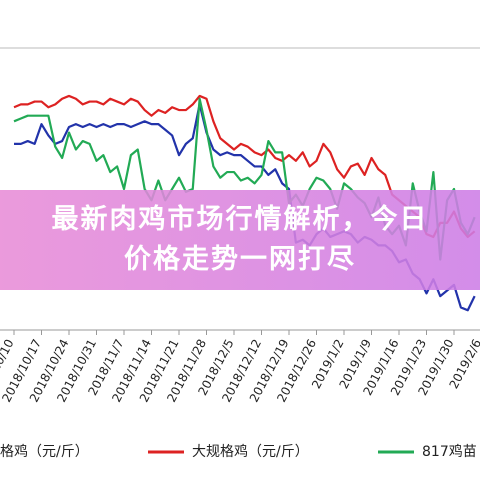  Describe the element at coordinates (44, 451) in the screenshot. I see `legend-label: 格鸡（元/斤）` at that location.